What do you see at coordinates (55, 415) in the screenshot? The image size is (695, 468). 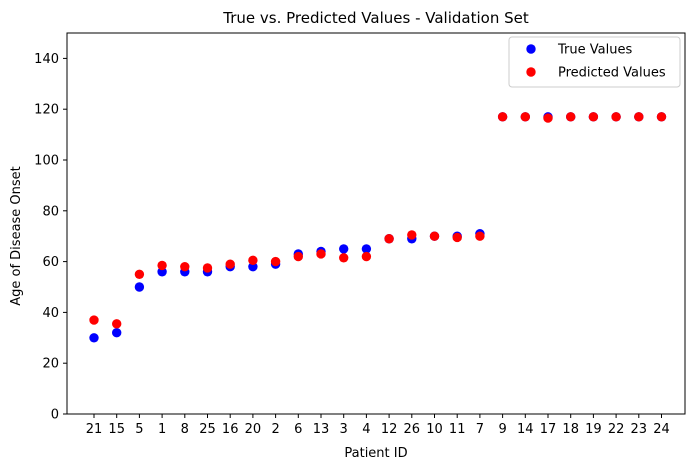 I see `y-tick-label: 0` at bounding box center [55, 415].